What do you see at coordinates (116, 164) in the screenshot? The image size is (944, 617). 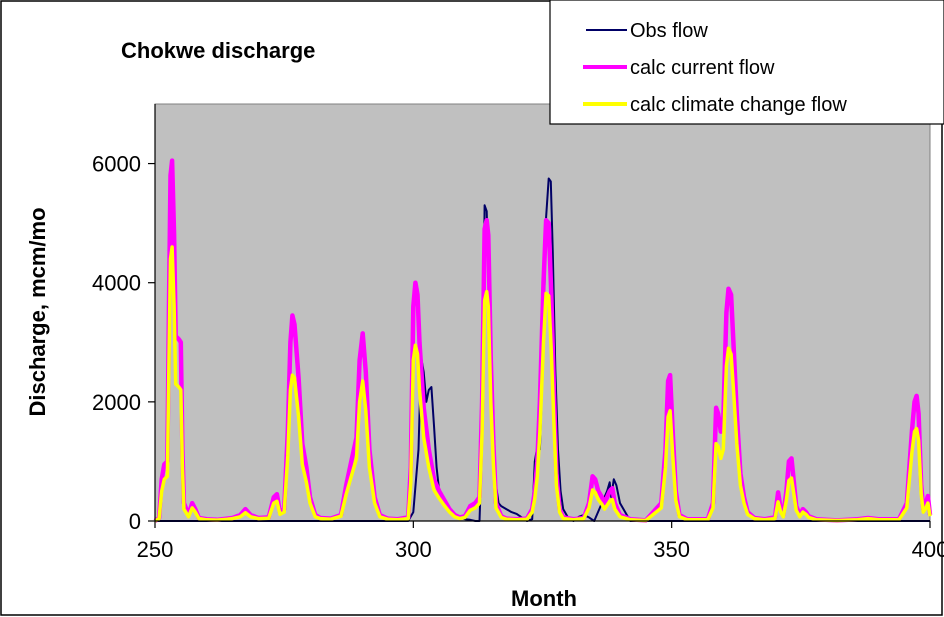 I see `y-tick-label: 6000` at bounding box center [116, 164].